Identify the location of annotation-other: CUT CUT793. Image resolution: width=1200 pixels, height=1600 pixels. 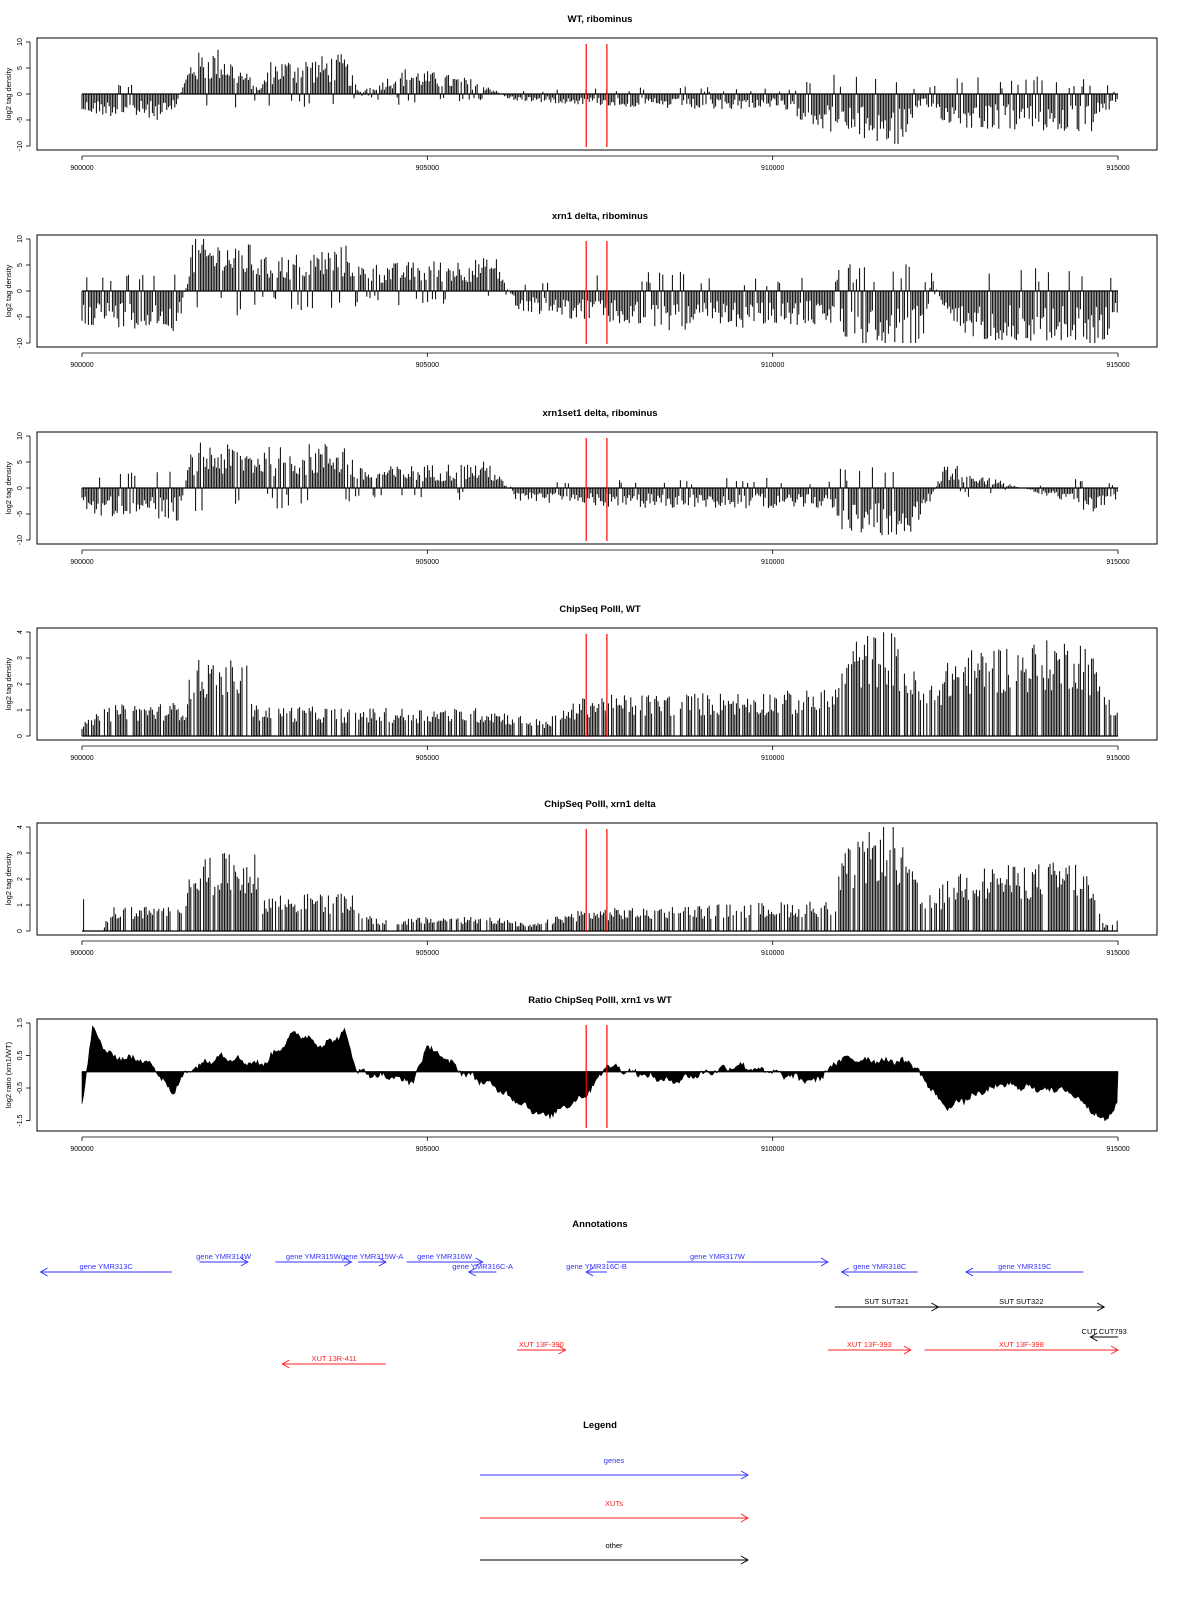
(1104, 1334).